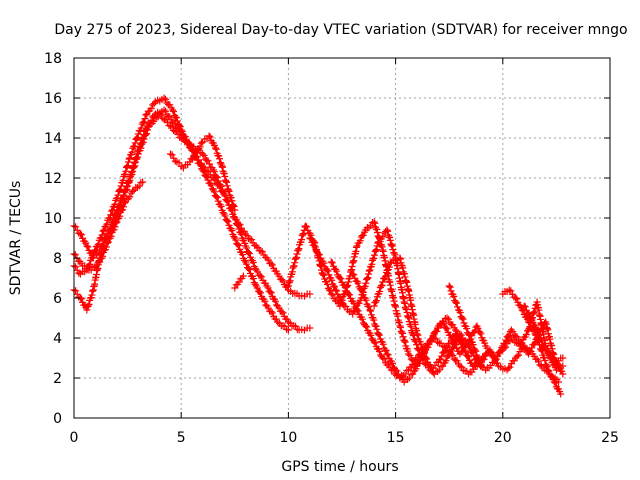 Image resolution: width=640 pixels, height=480 pixels. What do you see at coordinates (57, 379) in the screenshot?
I see `y-tick-label: 2` at bounding box center [57, 379].